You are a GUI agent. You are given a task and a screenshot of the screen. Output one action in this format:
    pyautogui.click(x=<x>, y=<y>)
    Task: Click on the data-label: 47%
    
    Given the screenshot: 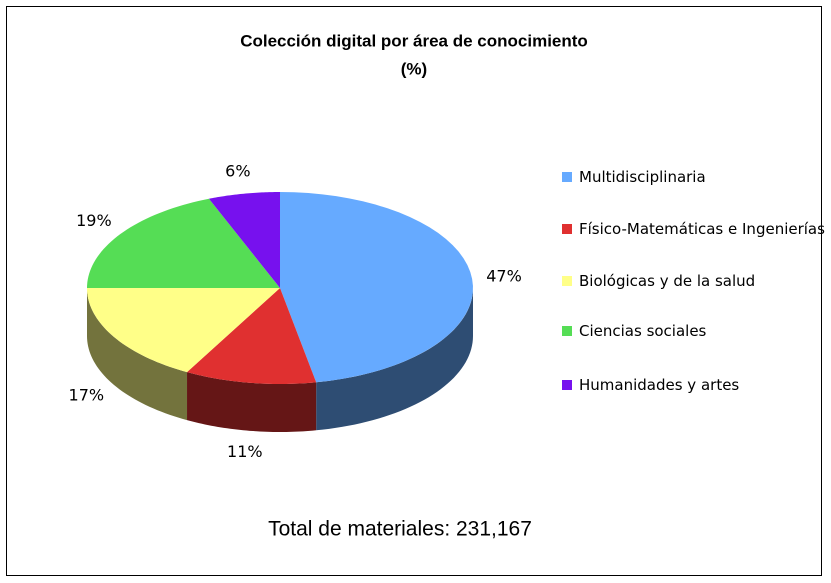 What is the action you would take?
    pyautogui.click(x=504, y=275)
    